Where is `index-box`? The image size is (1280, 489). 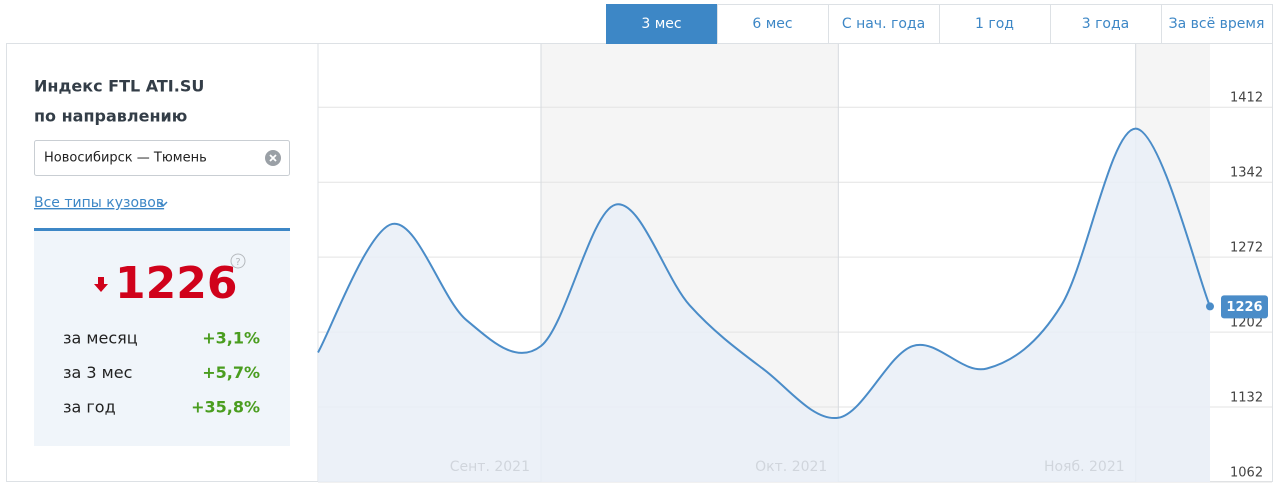
index-box is located at coordinates (162, 337).